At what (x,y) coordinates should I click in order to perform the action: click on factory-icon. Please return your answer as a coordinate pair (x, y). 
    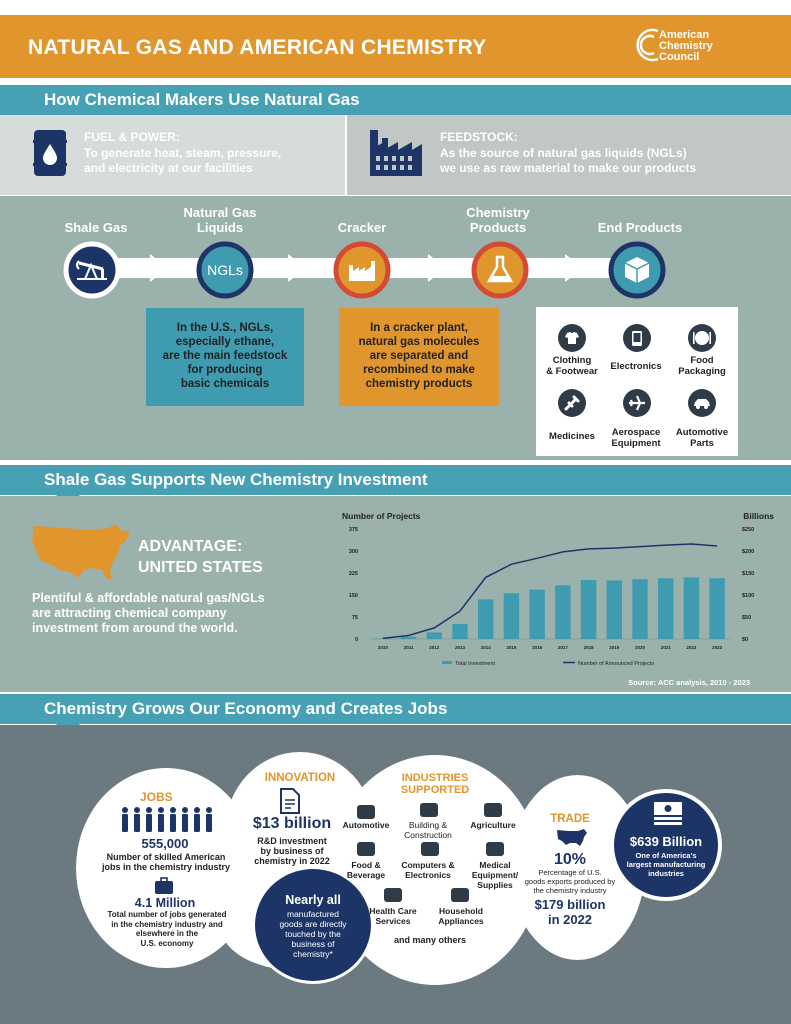
    Looking at the image, I should click on (396, 153).